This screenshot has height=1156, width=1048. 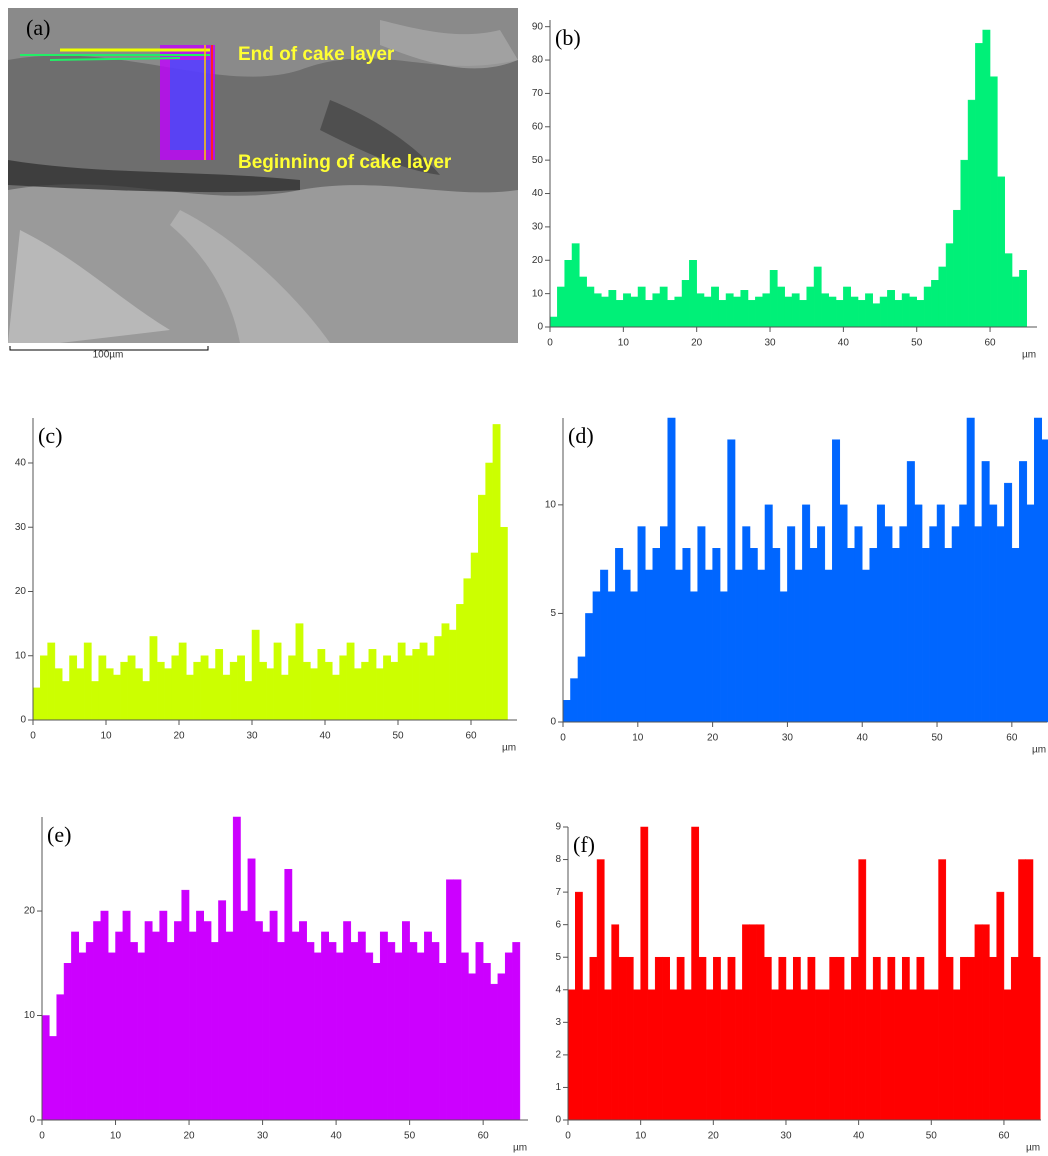 I want to click on y-tick-label: 40, so click(x=21, y=463).